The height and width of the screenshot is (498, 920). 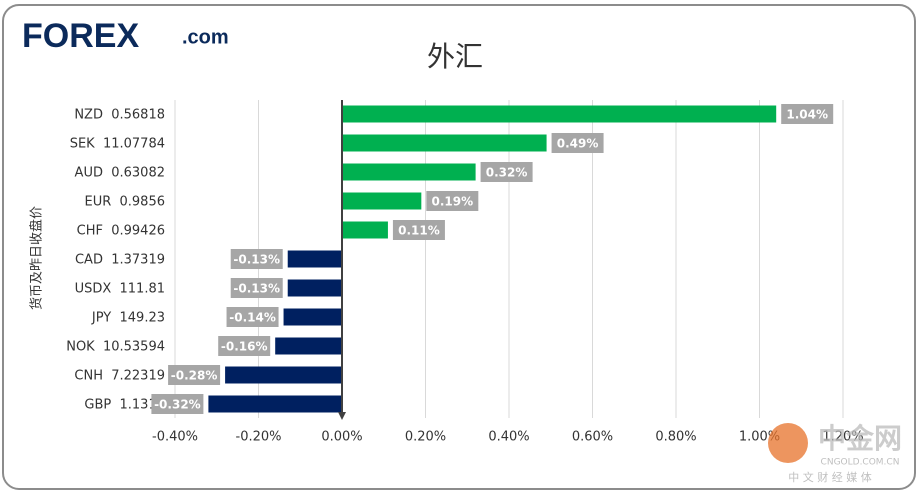 I want to click on value-label: 0.11%, so click(x=419, y=231).